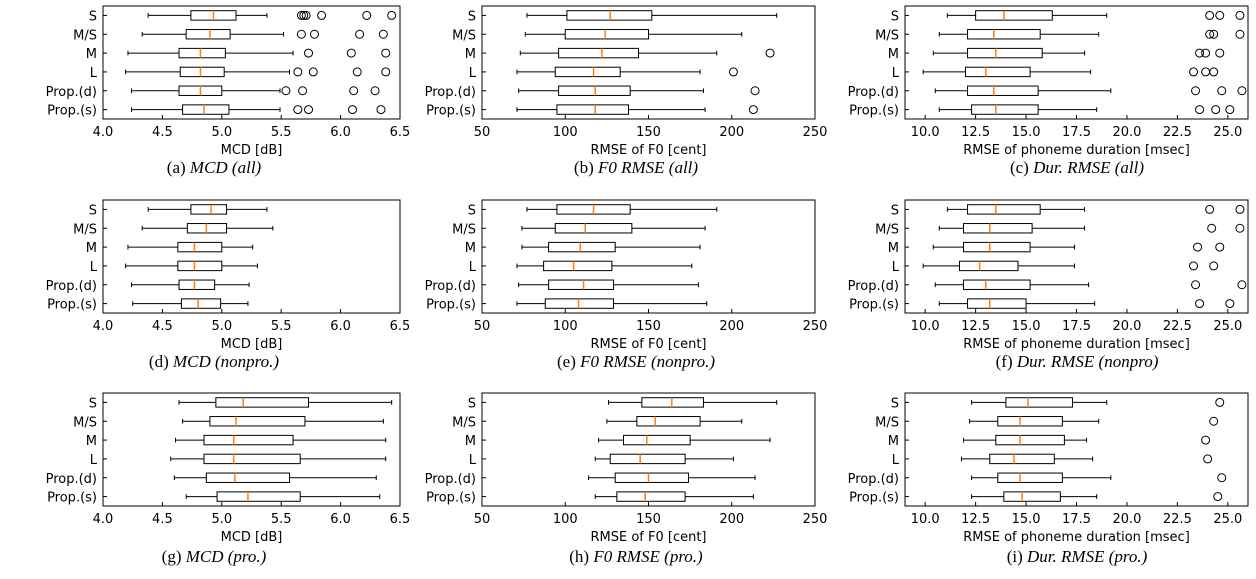 The width and height of the screenshot is (1256, 579). I want to click on y-tick-label: M, so click(91, 54).